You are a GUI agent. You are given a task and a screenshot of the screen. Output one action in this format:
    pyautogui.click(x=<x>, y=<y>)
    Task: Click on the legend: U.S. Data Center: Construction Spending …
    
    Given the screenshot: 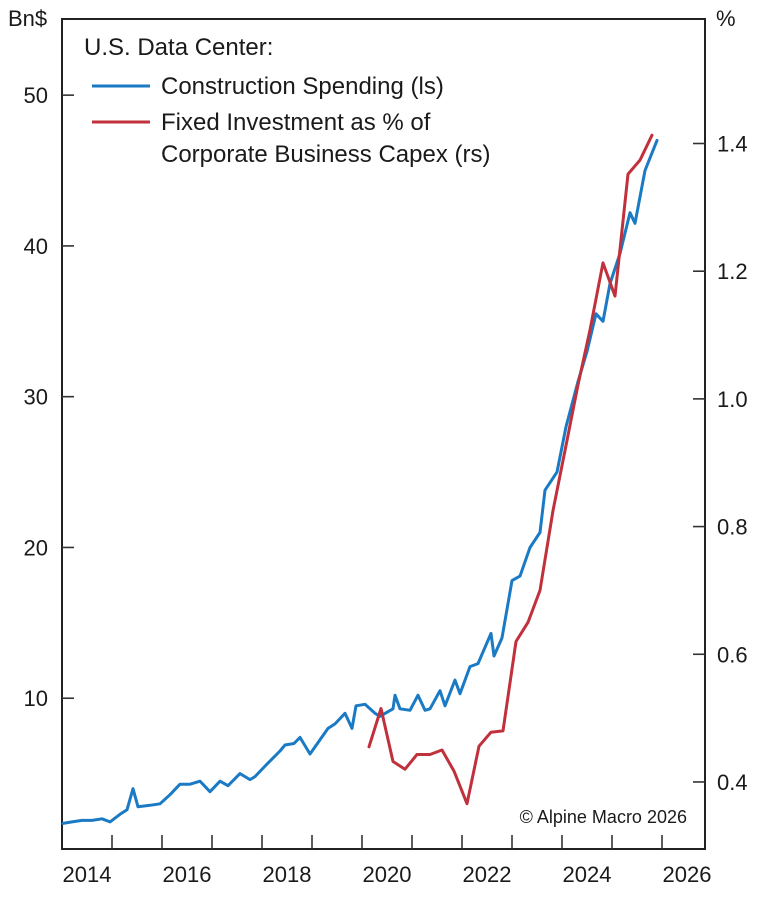 What is the action you would take?
    pyautogui.click(x=287, y=101)
    